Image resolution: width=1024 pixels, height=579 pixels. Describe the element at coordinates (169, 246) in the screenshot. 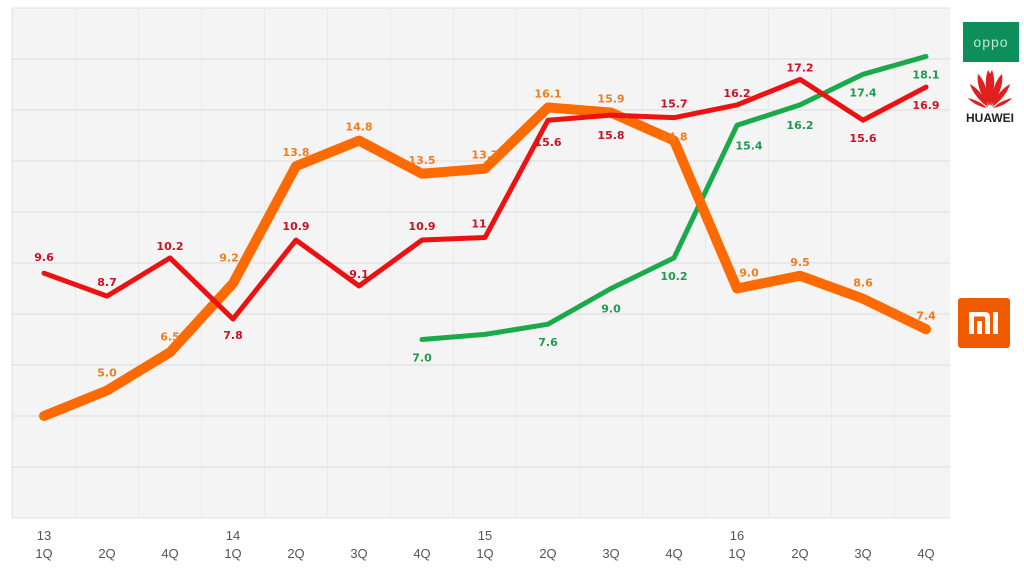

I see `huawei-data-label: 10.2` at that location.